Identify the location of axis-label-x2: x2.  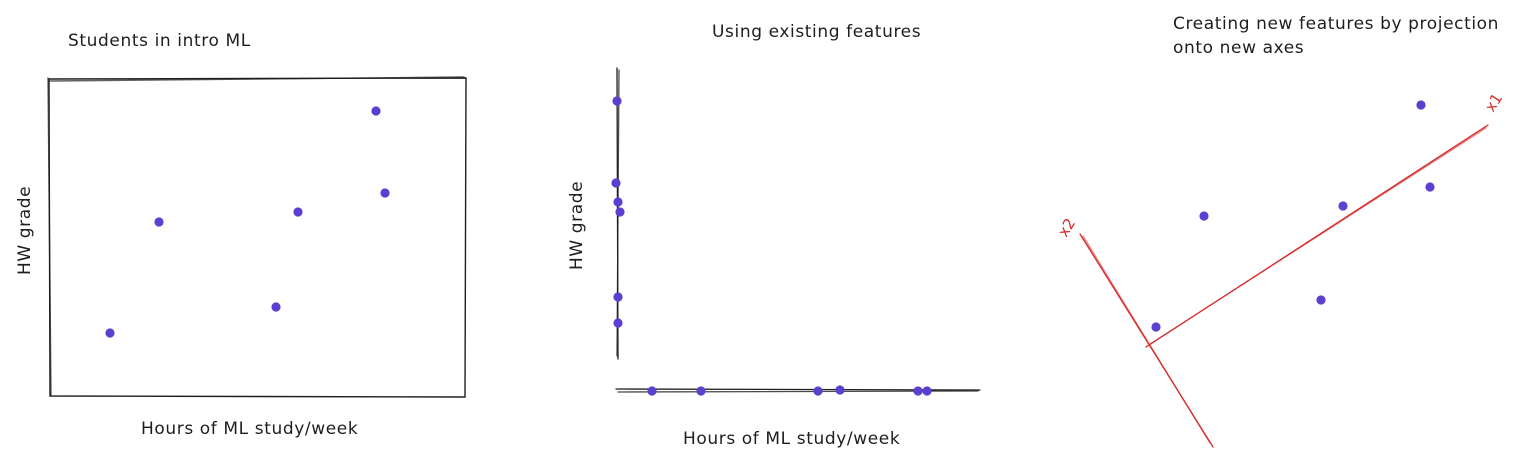
(1066, 227).